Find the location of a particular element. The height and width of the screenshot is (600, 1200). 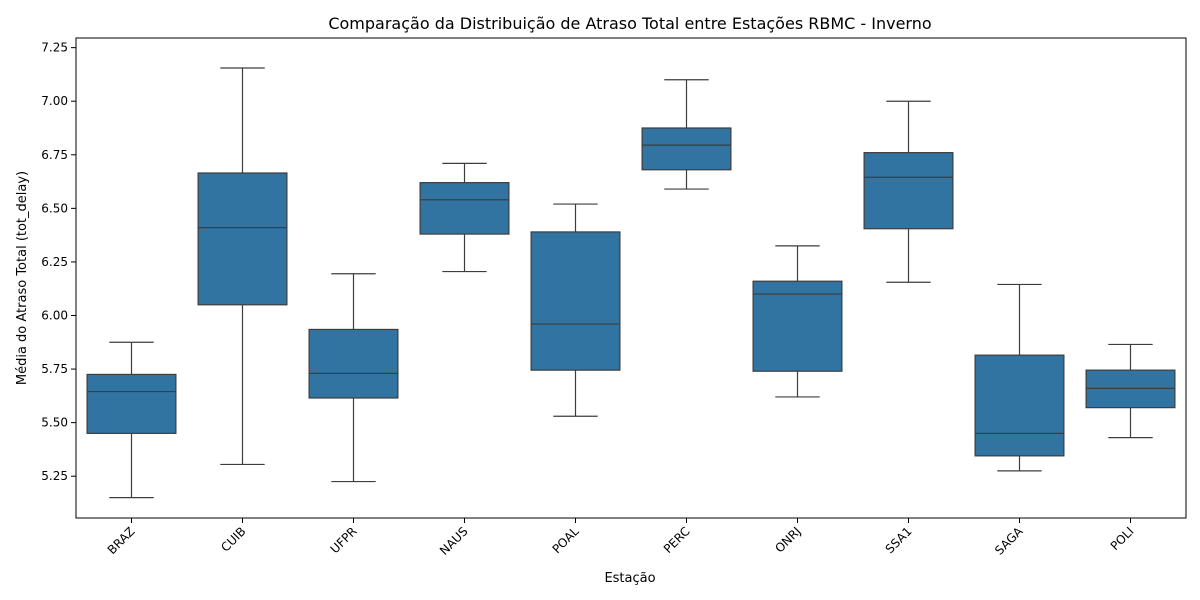

x-tick-label: PERC is located at coordinates (677, 540).